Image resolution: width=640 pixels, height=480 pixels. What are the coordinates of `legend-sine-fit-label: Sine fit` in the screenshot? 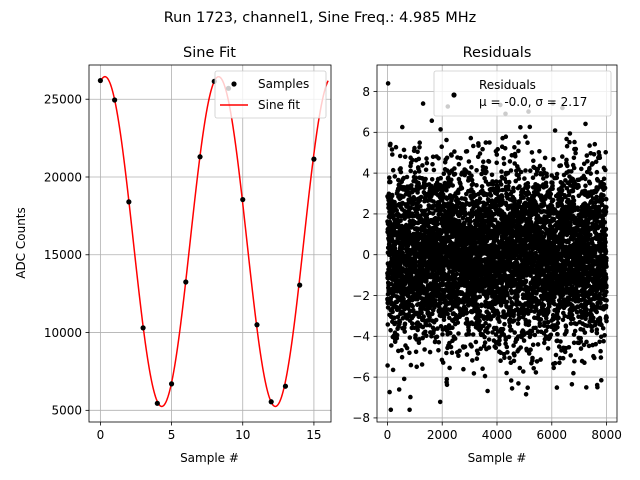 It's located at (279, 105).